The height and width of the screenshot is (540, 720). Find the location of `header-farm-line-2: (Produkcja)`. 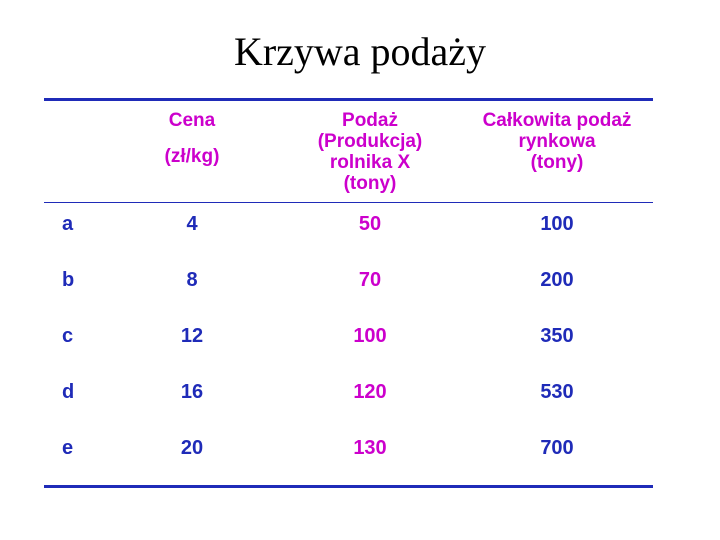

header-farm-line-2: (Produkcja) is located at coordinates (370, 141).